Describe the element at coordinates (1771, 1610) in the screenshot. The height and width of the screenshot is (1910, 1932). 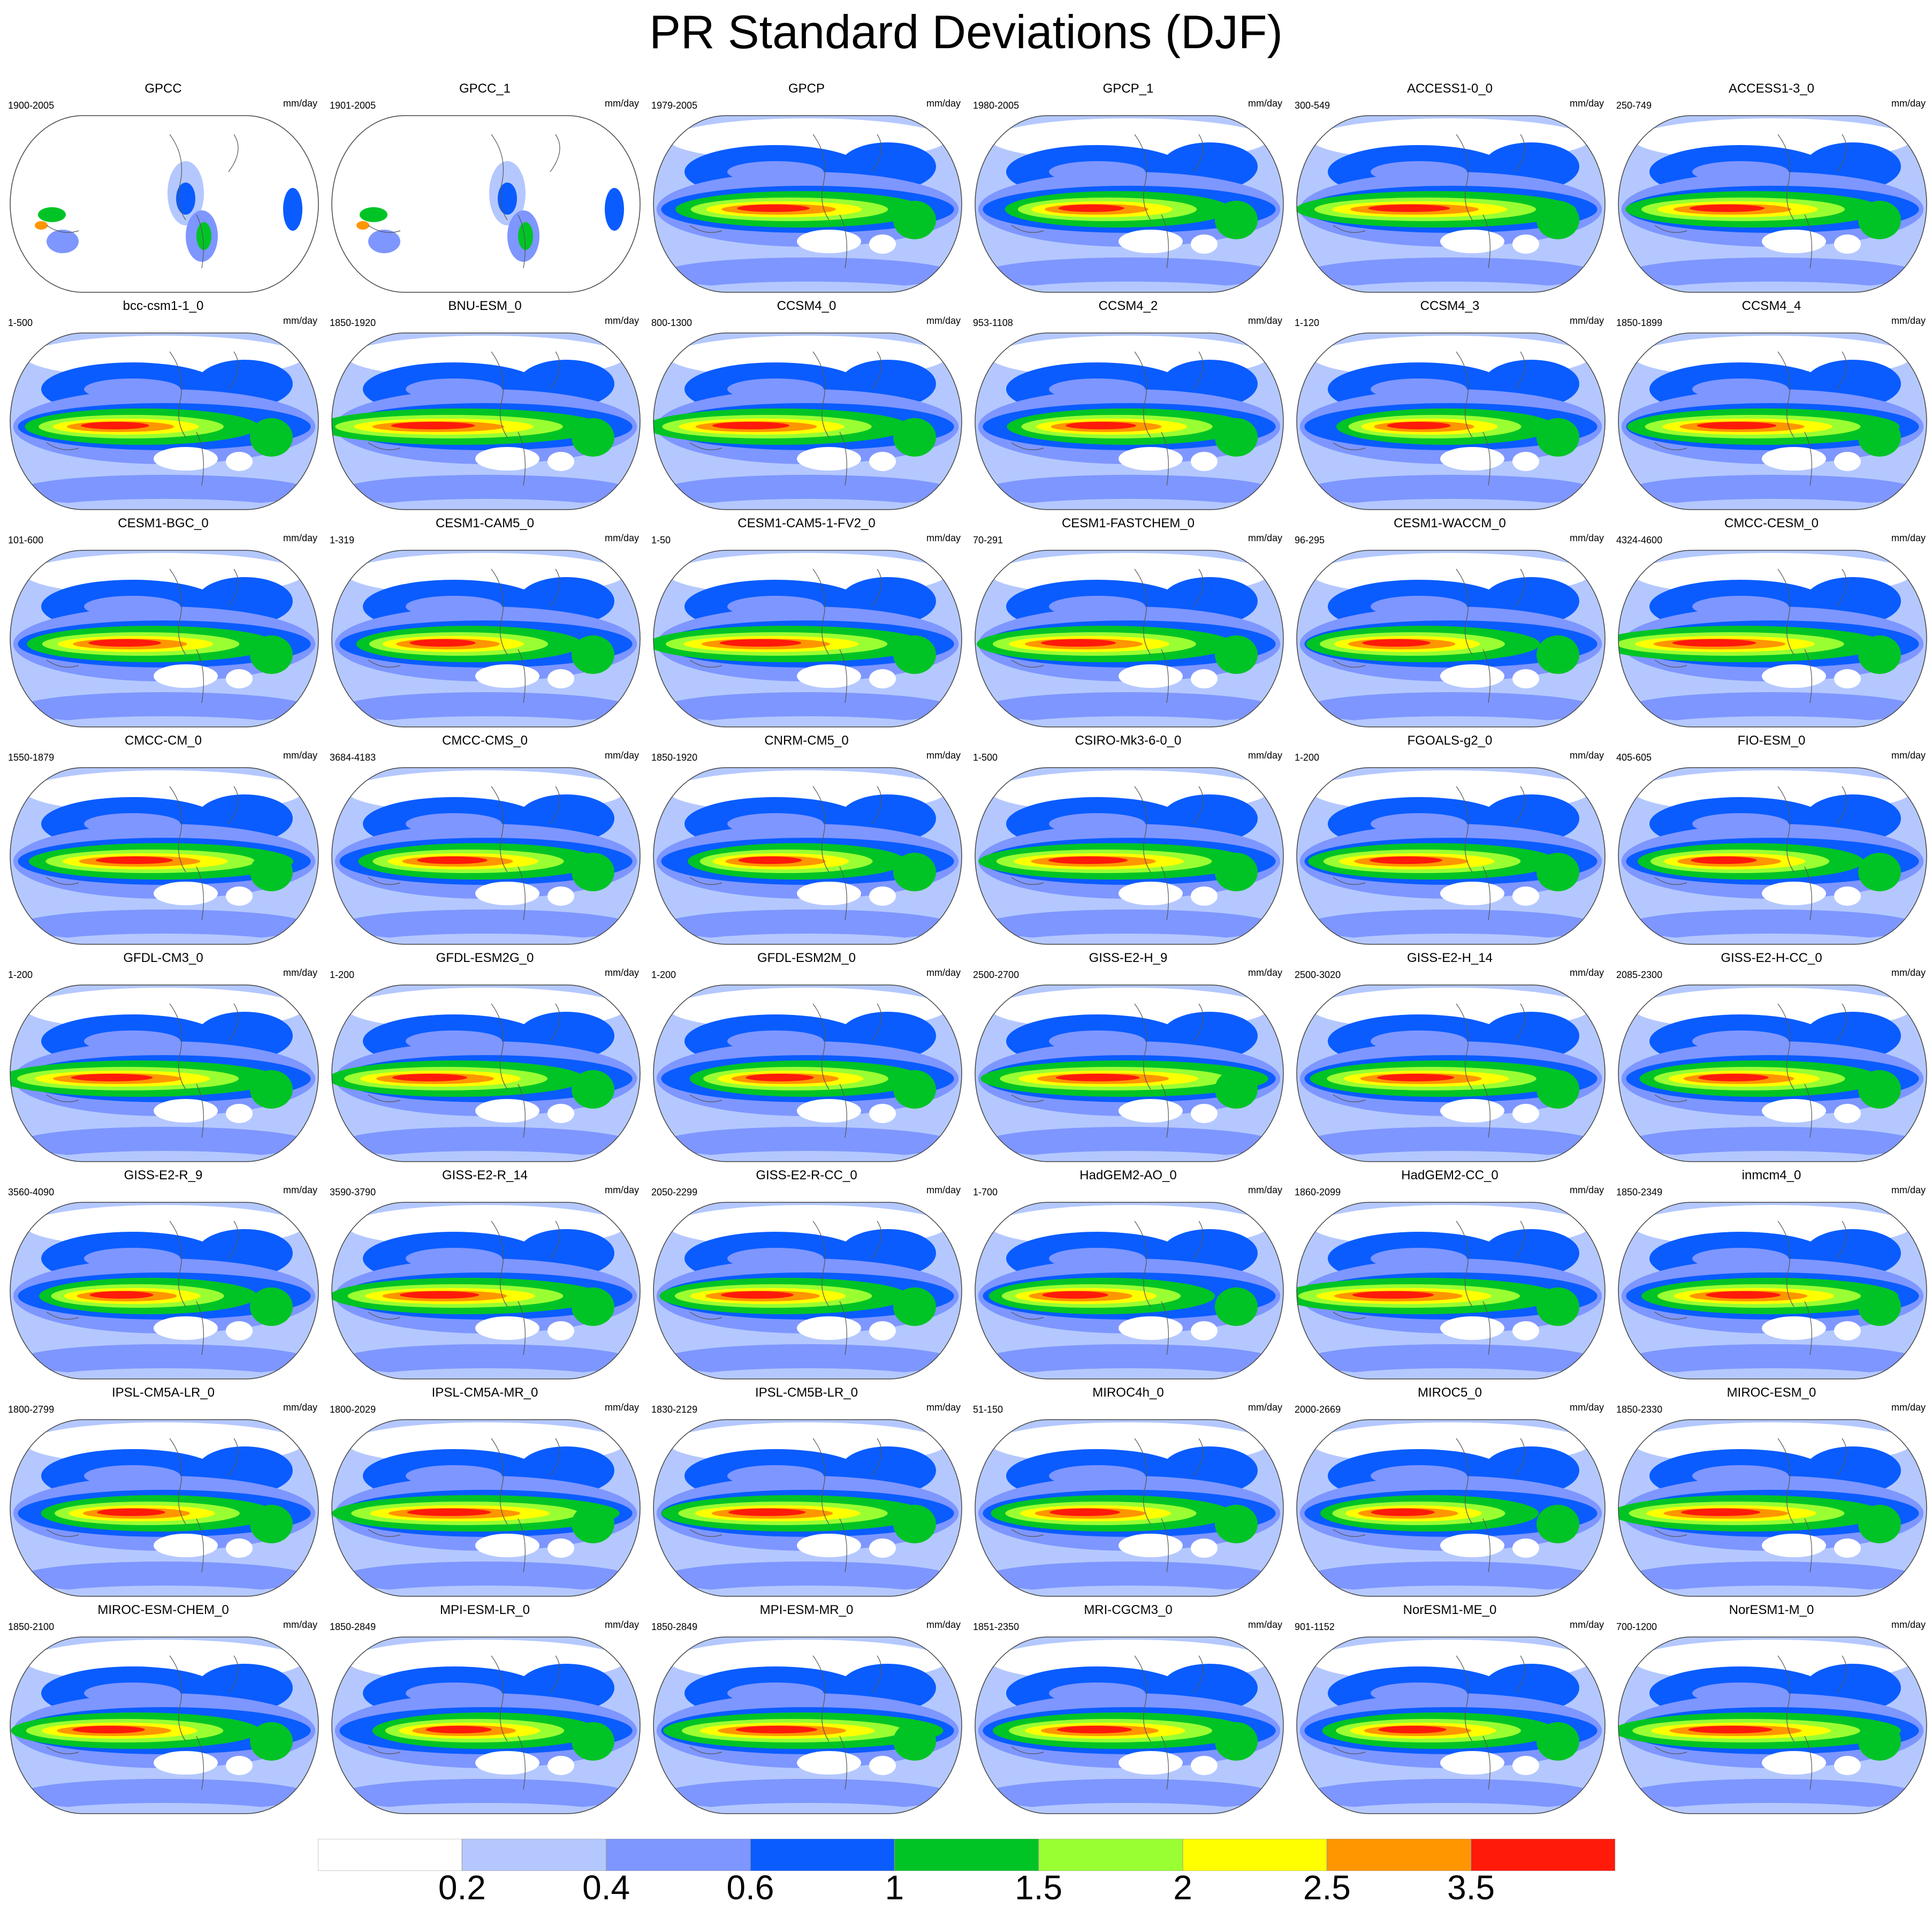
I see `panel-title: NorESM1-M_0` at that location.